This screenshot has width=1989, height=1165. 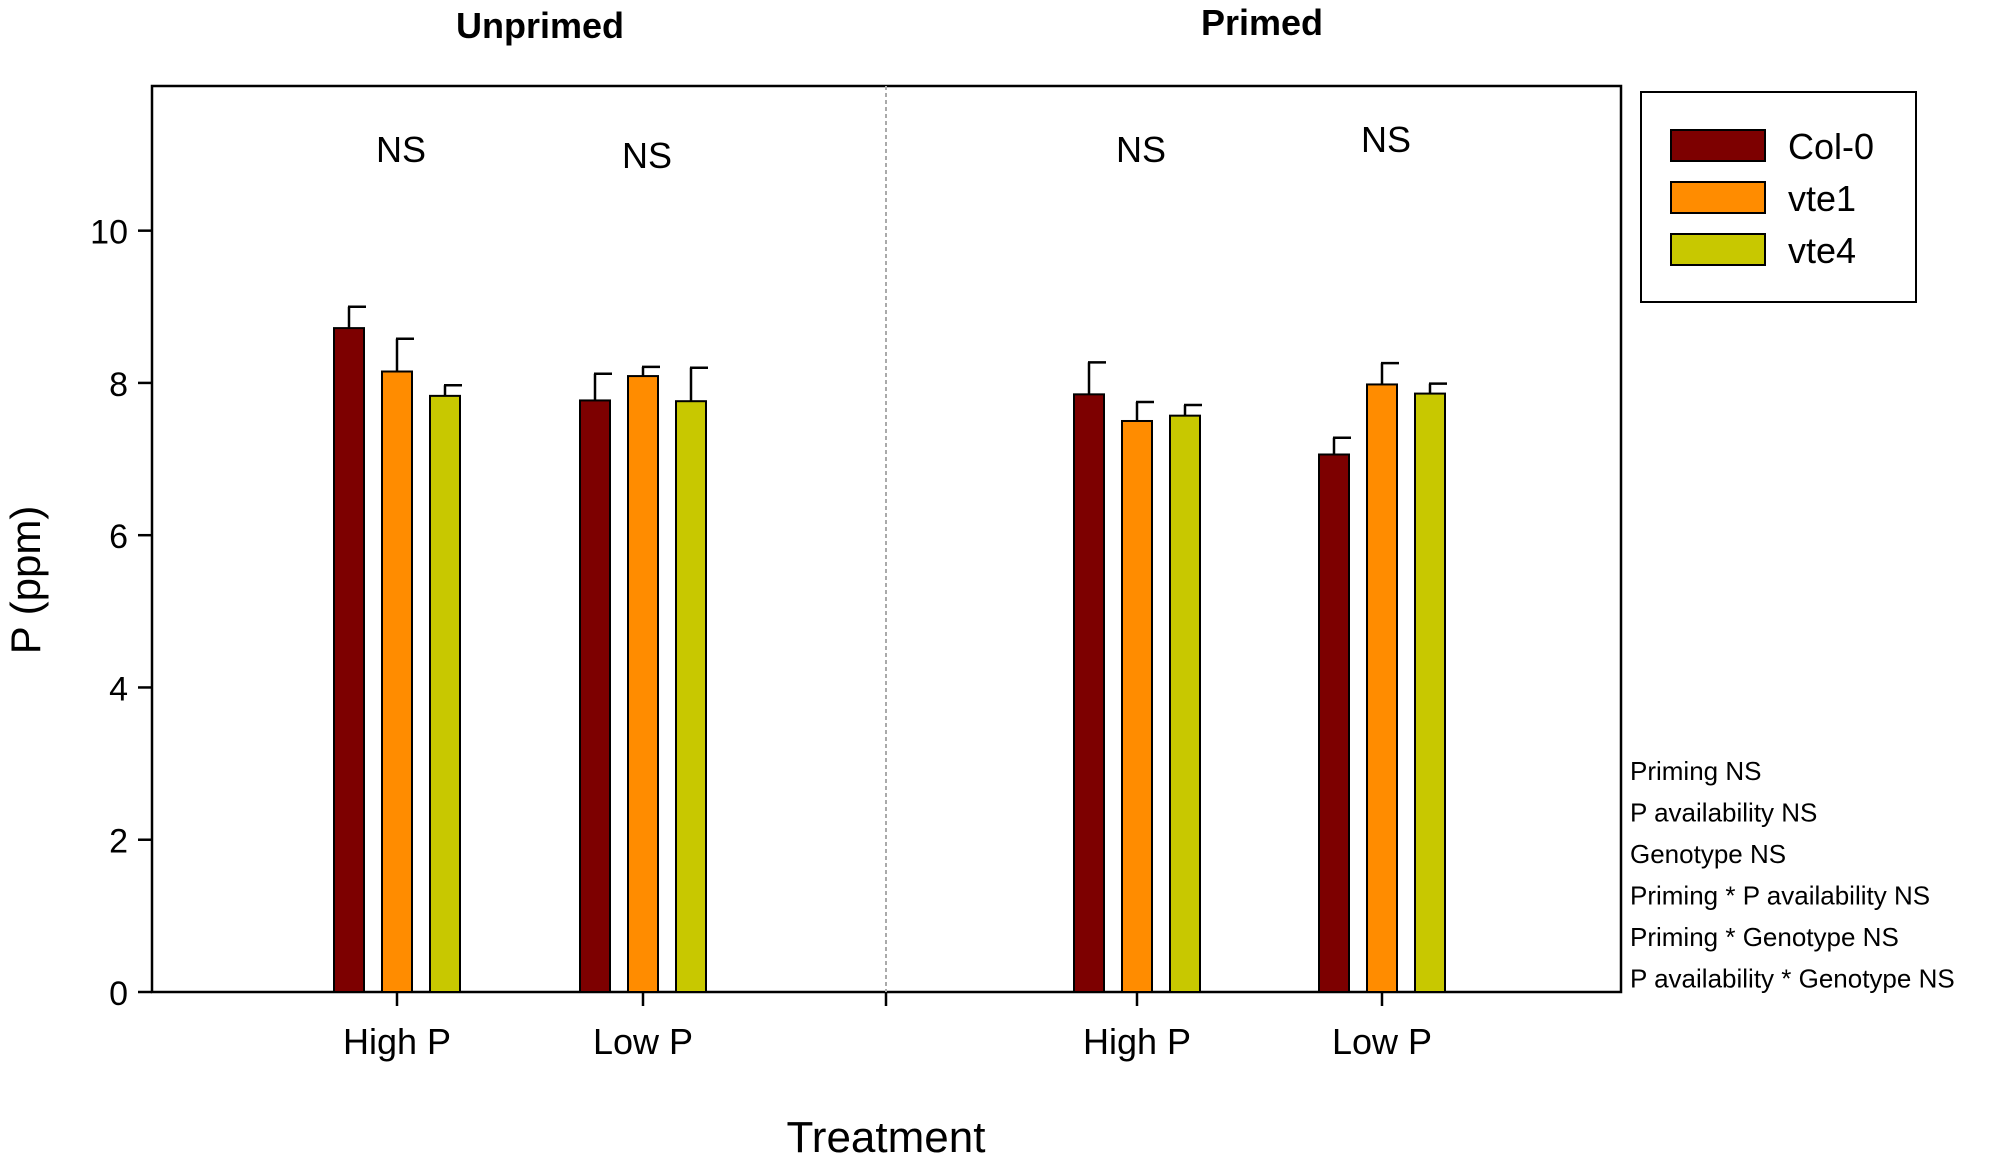 I want to click on stats-line: Genotype NS, so click(x=1708, y=854).